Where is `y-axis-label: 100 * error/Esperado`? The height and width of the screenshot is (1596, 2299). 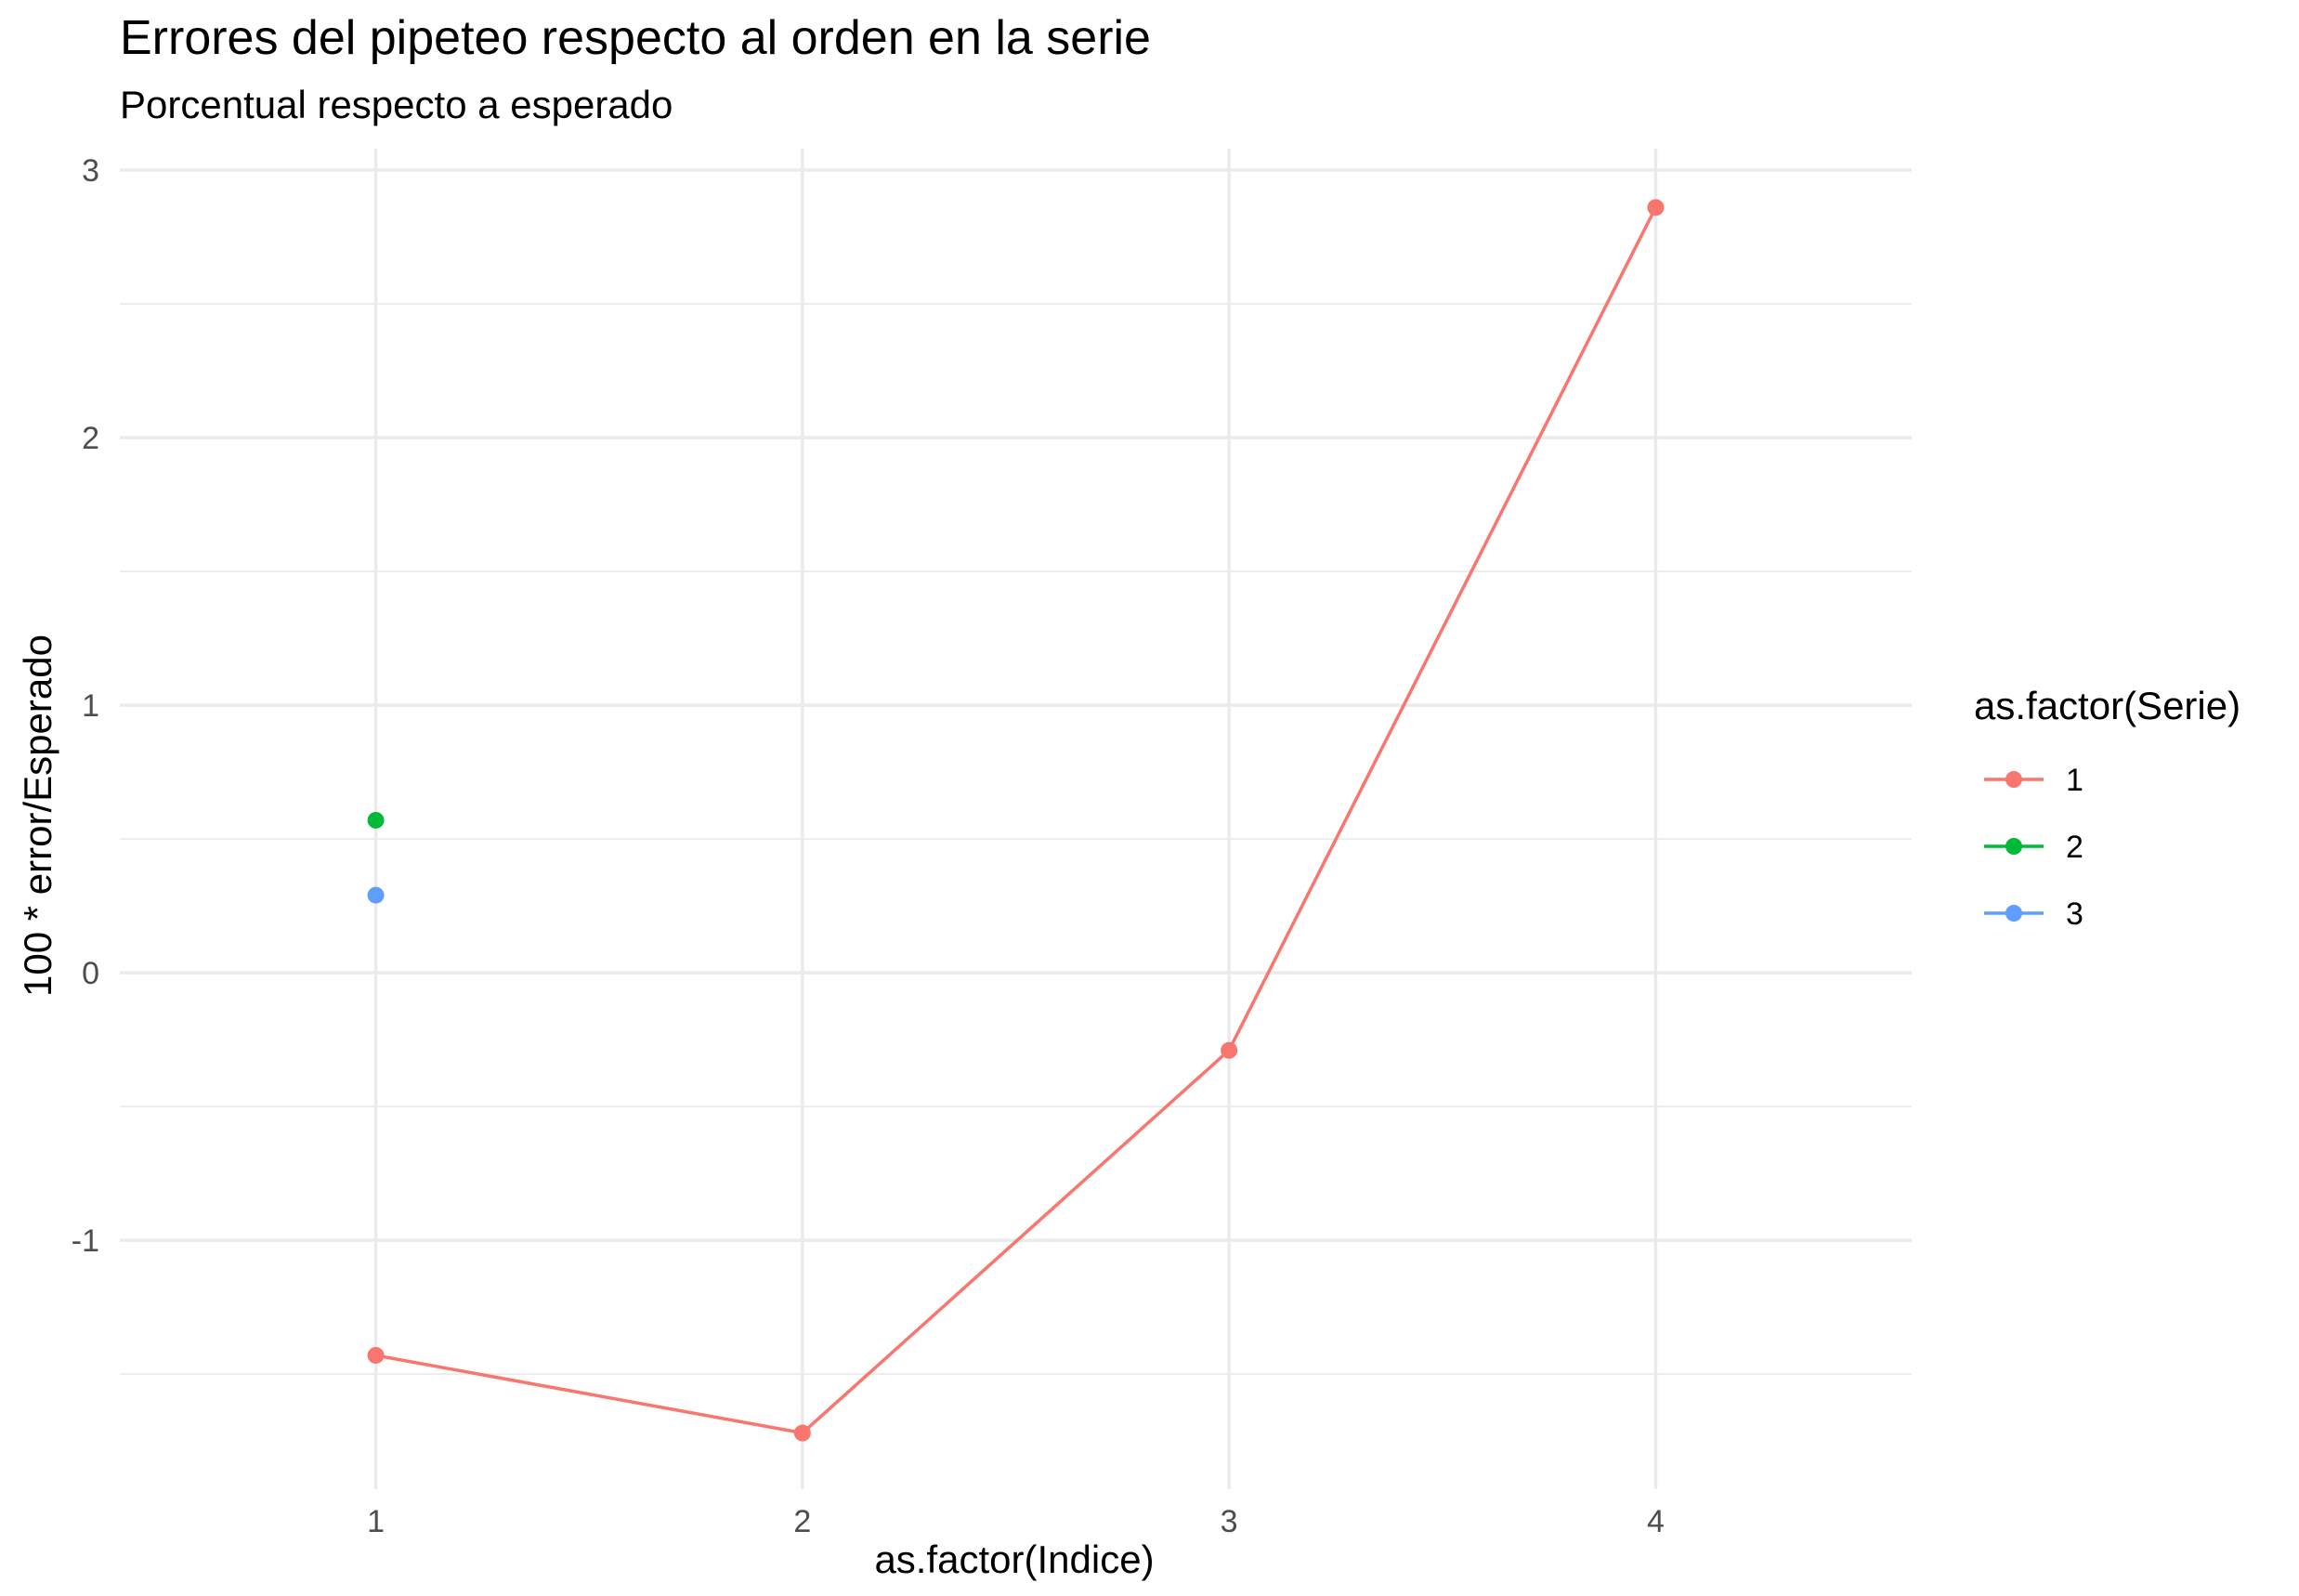 y-axis-label: 100 * error/Esperado is located at coordinates (37, 816).